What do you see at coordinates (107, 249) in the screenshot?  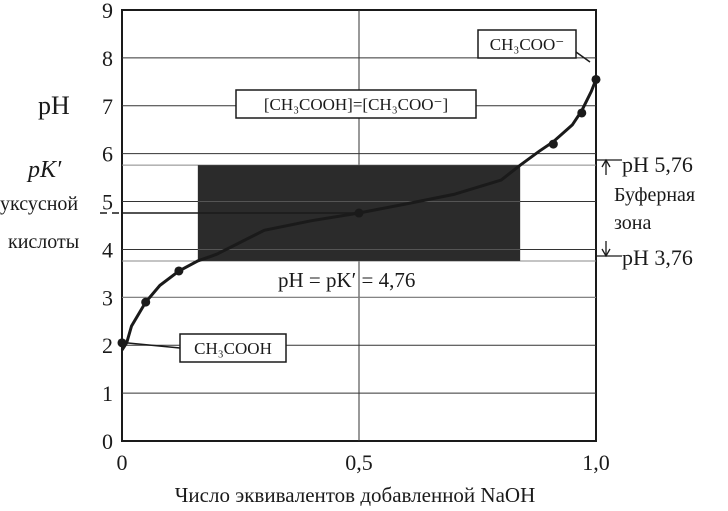 I see `y-tick-label: 4` at bounding box center [107, 249].